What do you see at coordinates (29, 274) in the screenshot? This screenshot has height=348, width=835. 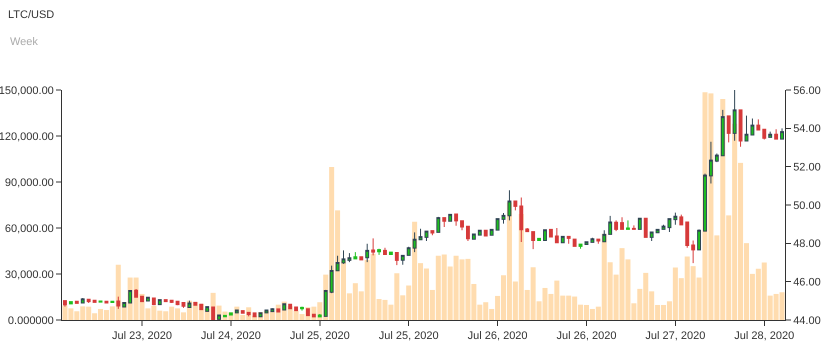 I see `y-tick-label: 30,000.00` at bounding box center [29, 274].